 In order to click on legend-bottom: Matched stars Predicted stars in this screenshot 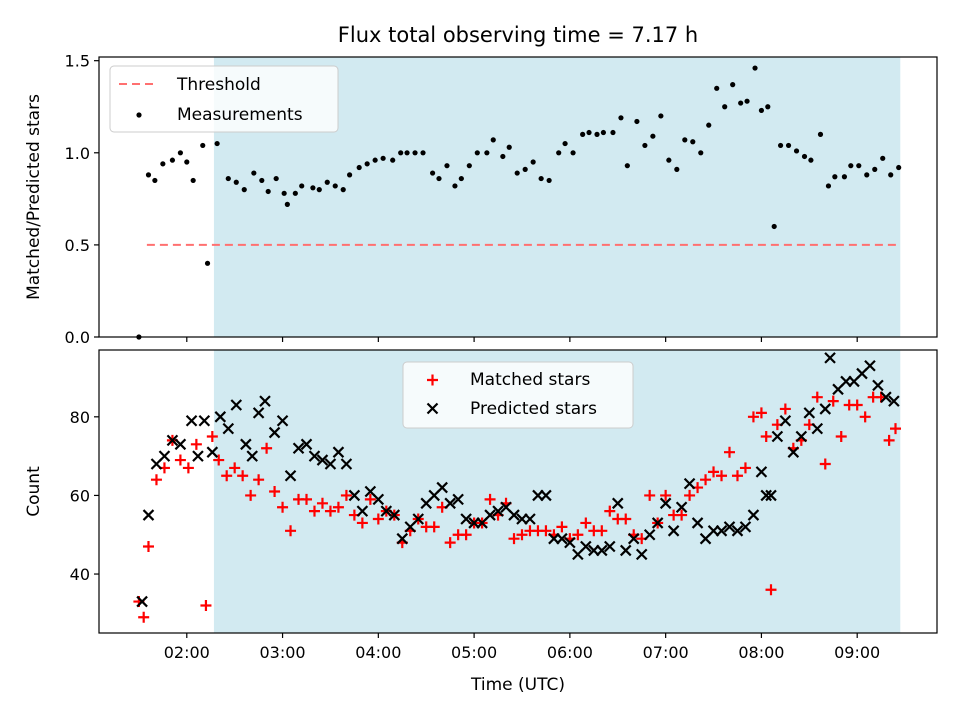, I will do `click(518, 395)`.